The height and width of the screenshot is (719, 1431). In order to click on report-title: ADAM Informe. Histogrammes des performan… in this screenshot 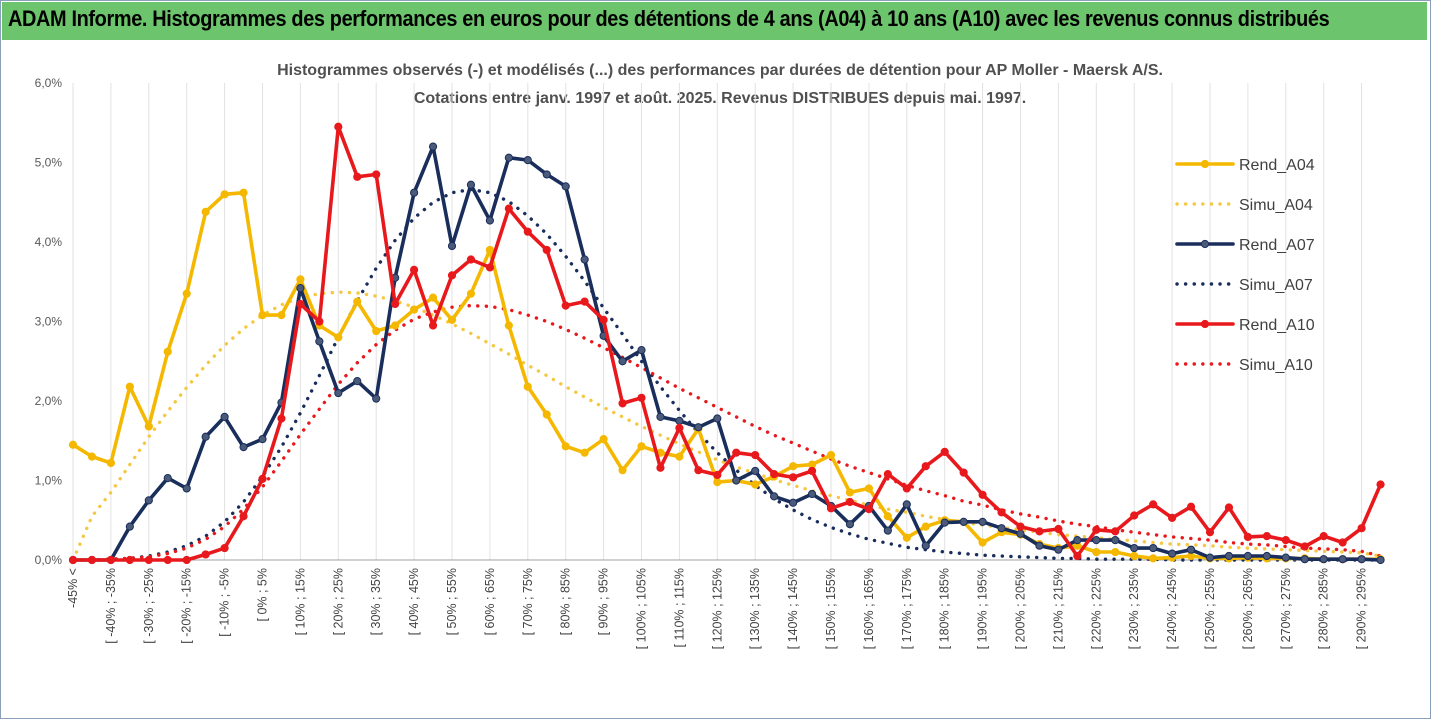, I will do `click(669, 18)`.